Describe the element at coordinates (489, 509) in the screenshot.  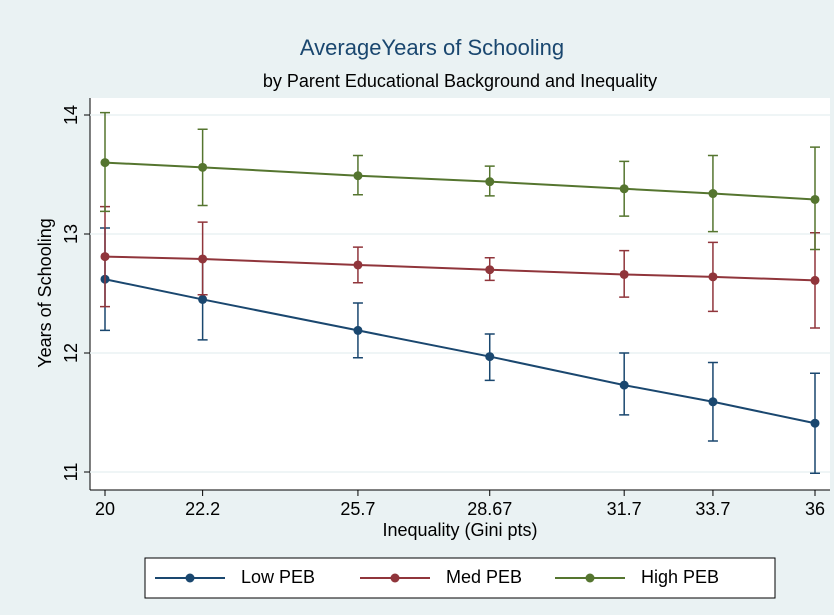
I see `x-tick-label: 28.67` at that location.